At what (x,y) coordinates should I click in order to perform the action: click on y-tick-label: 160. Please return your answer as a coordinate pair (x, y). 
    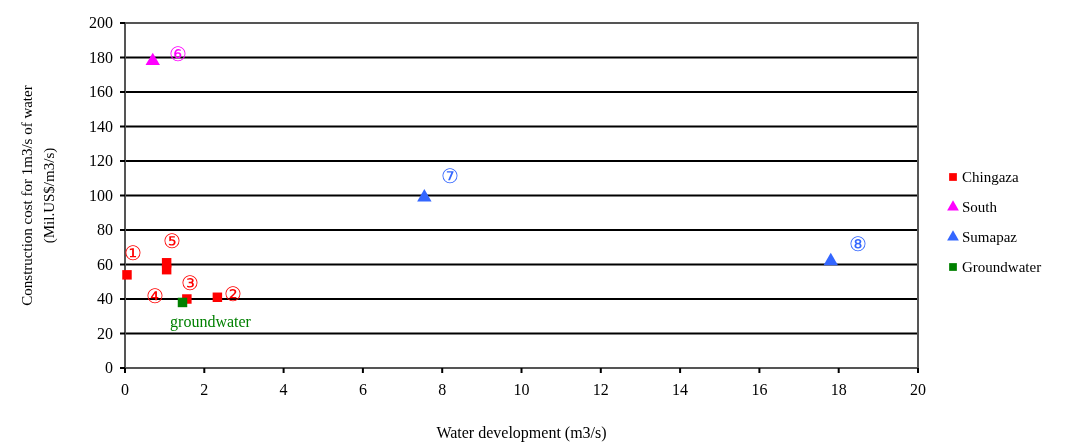
    Looking at the image, I should click on (101, 91).